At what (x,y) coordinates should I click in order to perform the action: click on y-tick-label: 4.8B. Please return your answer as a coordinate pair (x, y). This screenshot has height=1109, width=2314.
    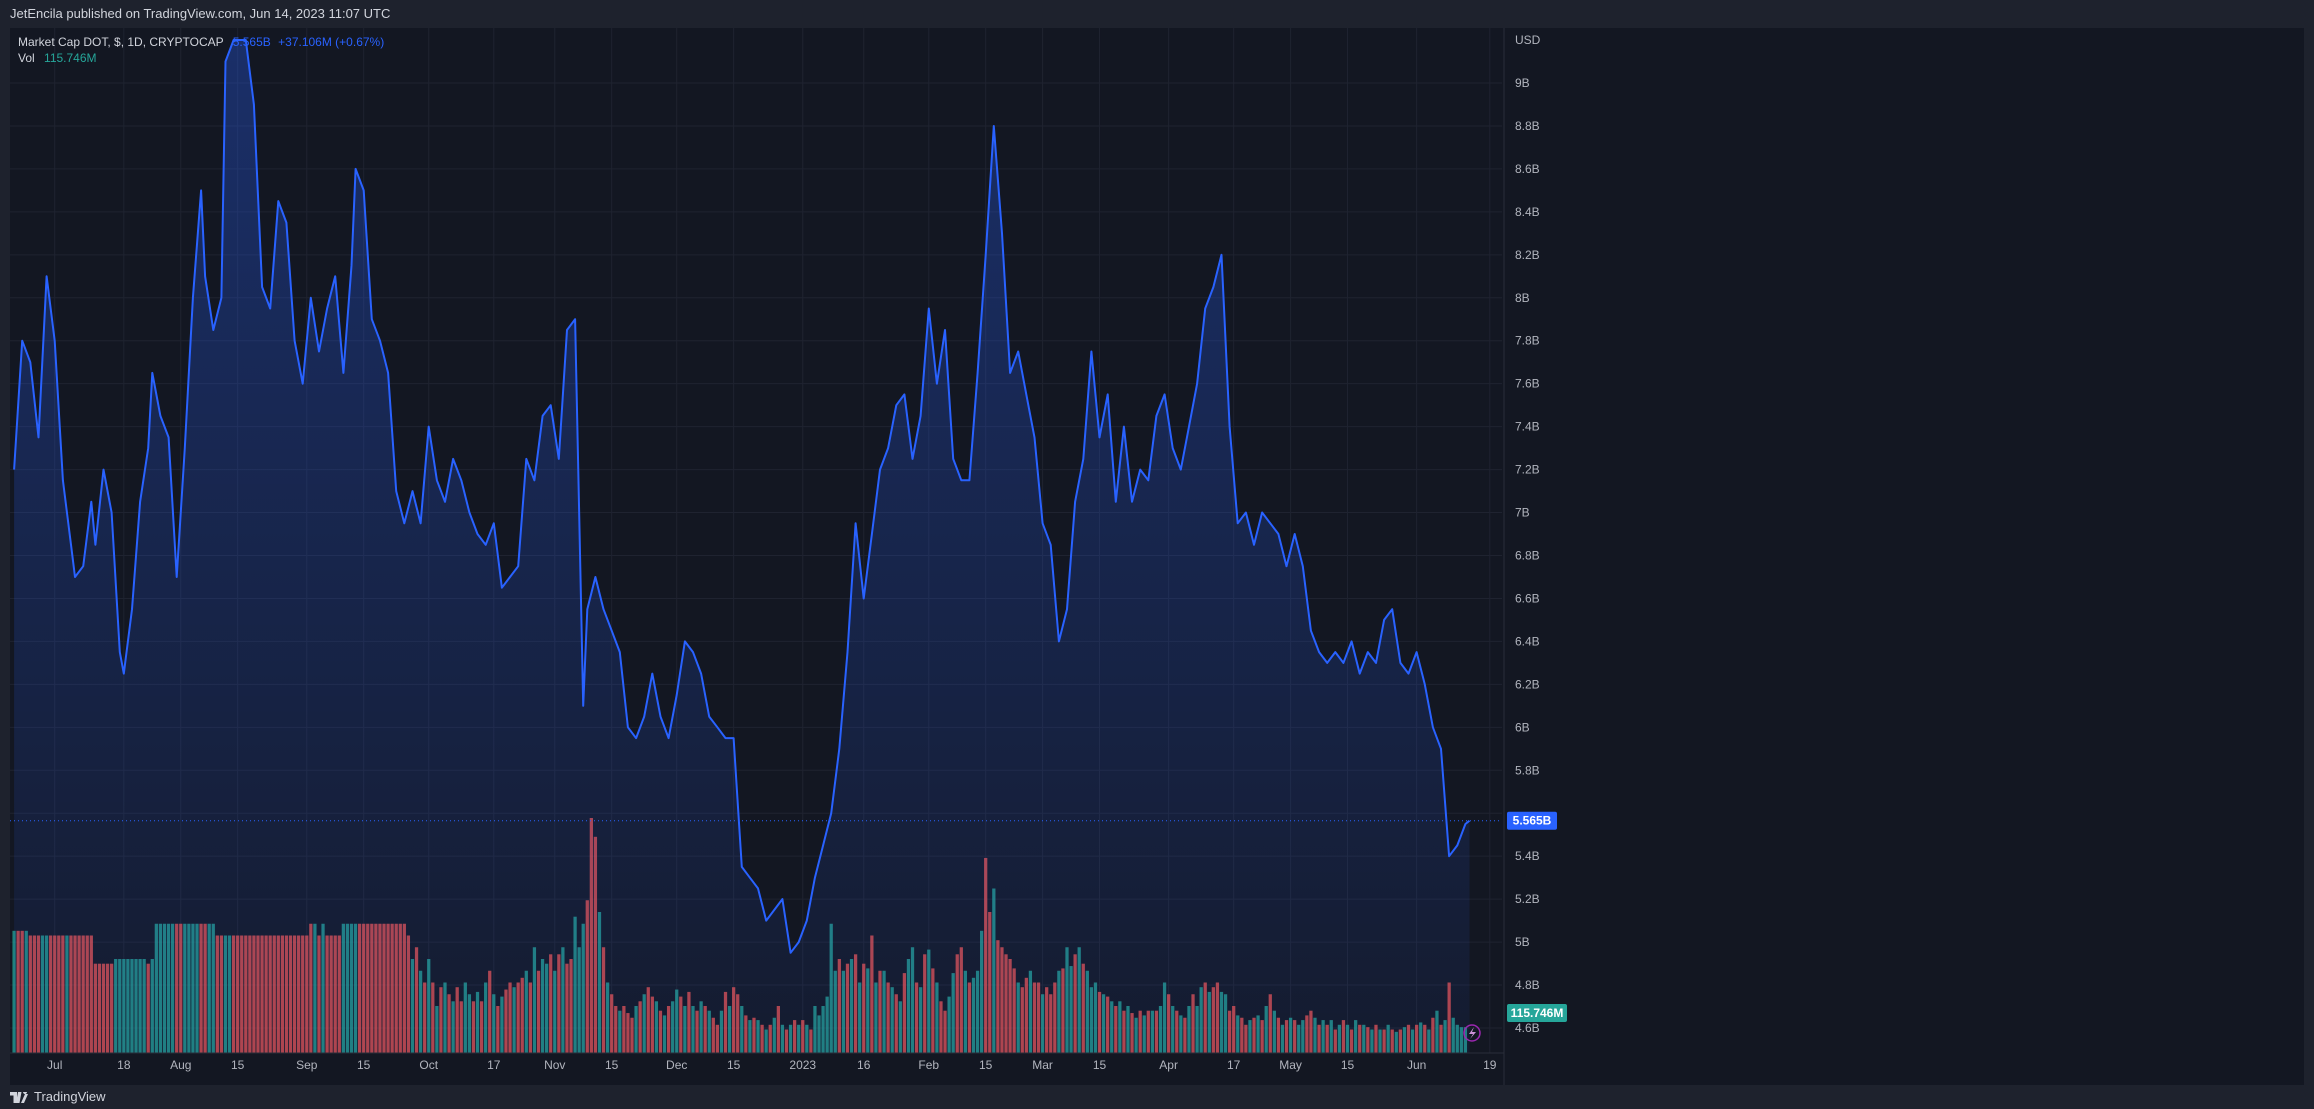
    Looking at the image, I should click on (1527, 985).